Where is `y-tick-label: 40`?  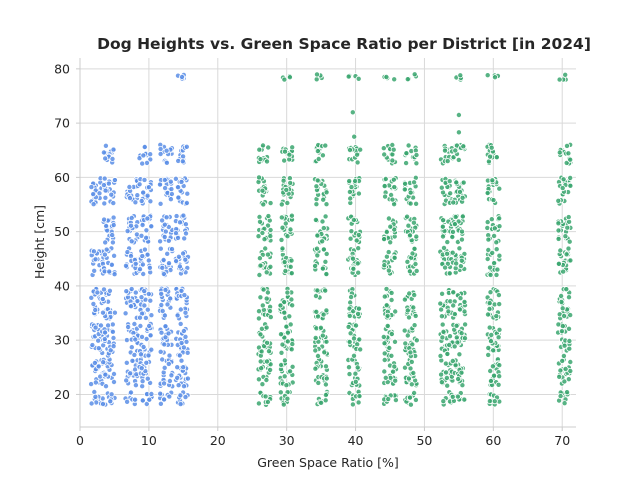
y-tick-label: 40 is located at coordinates (62, 285).